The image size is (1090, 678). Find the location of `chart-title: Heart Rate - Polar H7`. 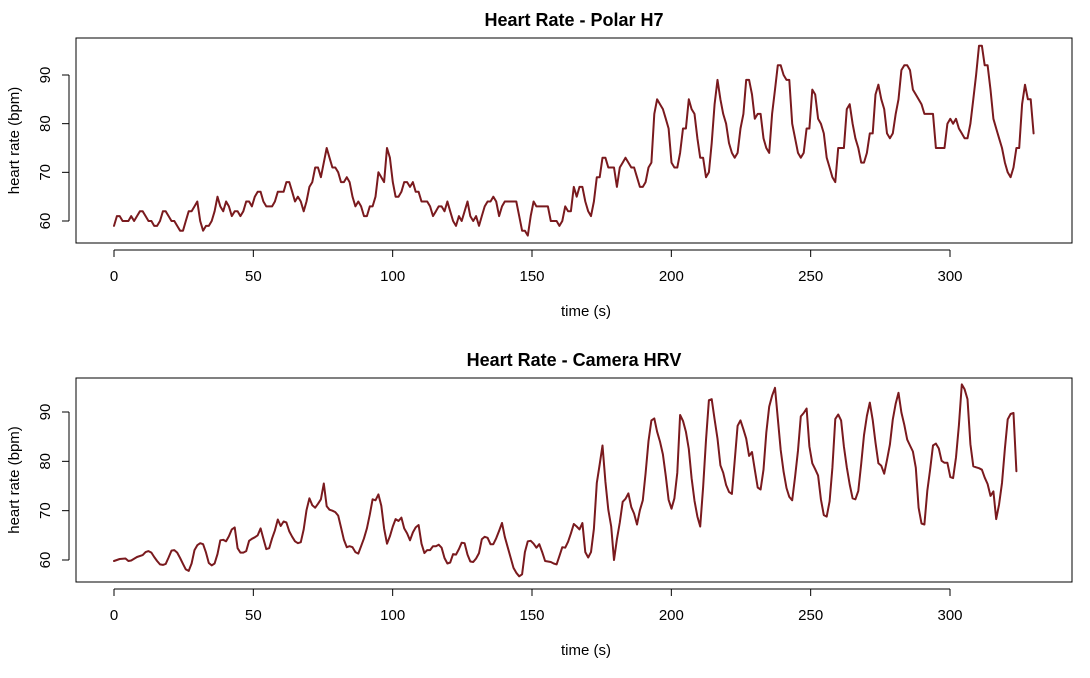

chart-title: Heart Rate - Polar H7 is located at coordinates (573, 20).